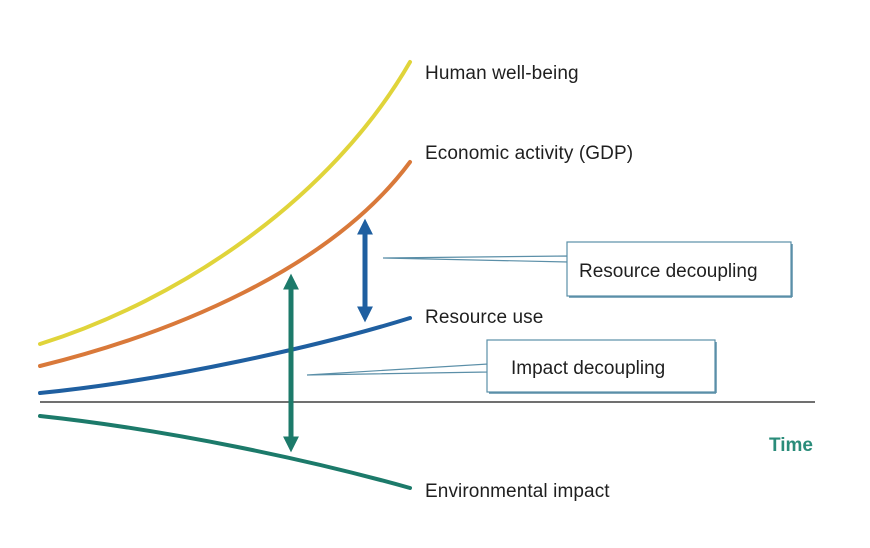 This screenshot has height=548, width=870. I want to click on impact-decoupling-pointer, so click(397, 369).